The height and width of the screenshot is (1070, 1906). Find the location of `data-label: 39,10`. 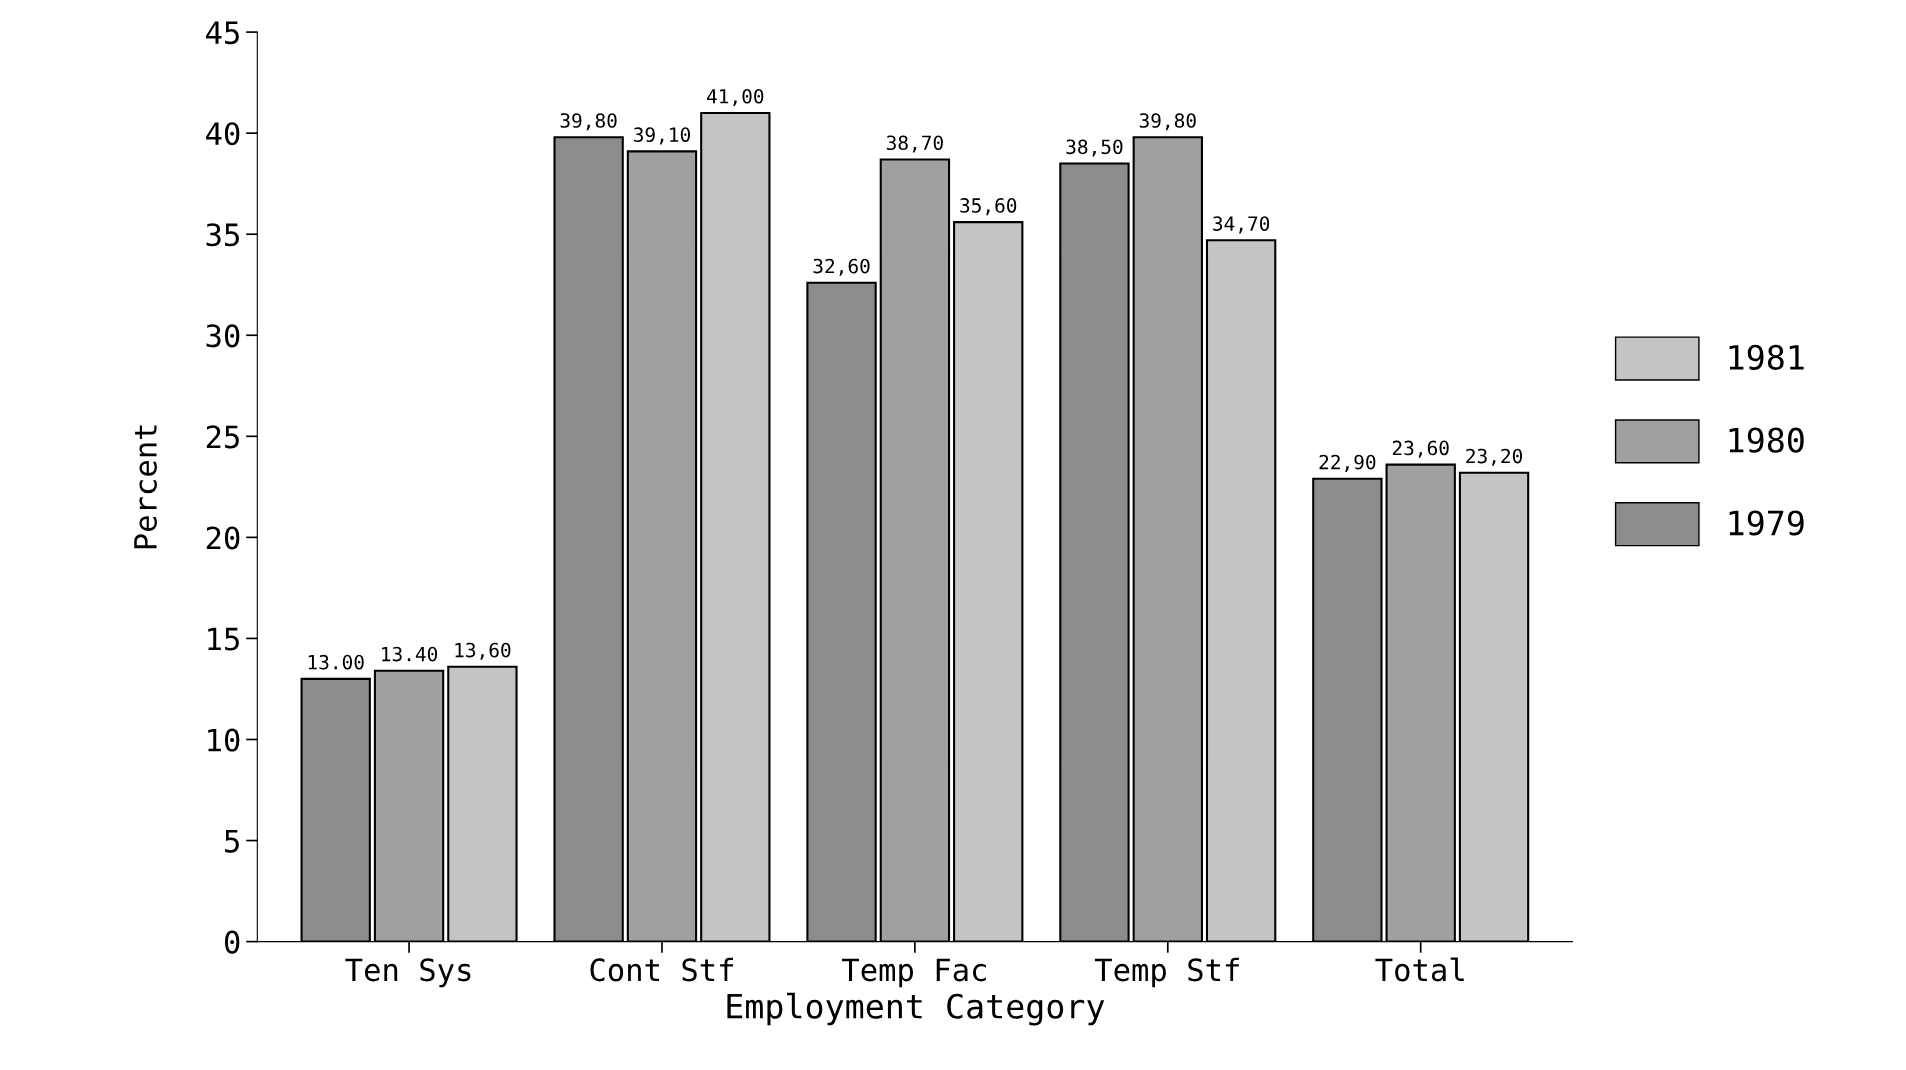

data-label: 39,10 is located at coordinates (662, 136).